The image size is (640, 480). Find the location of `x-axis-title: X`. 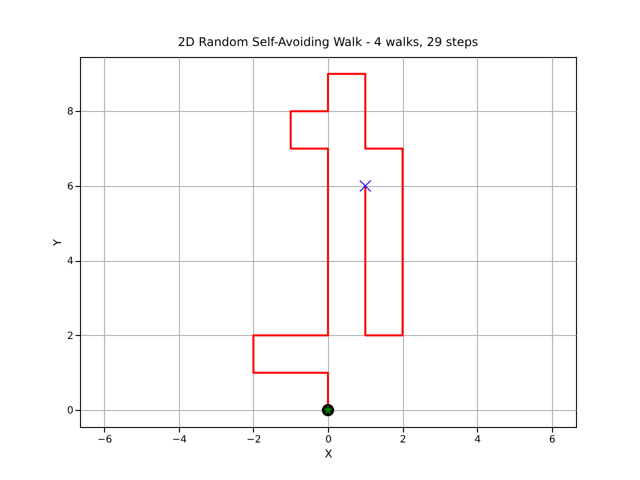

x-axis-title: X is located at coordinates (328, 454).